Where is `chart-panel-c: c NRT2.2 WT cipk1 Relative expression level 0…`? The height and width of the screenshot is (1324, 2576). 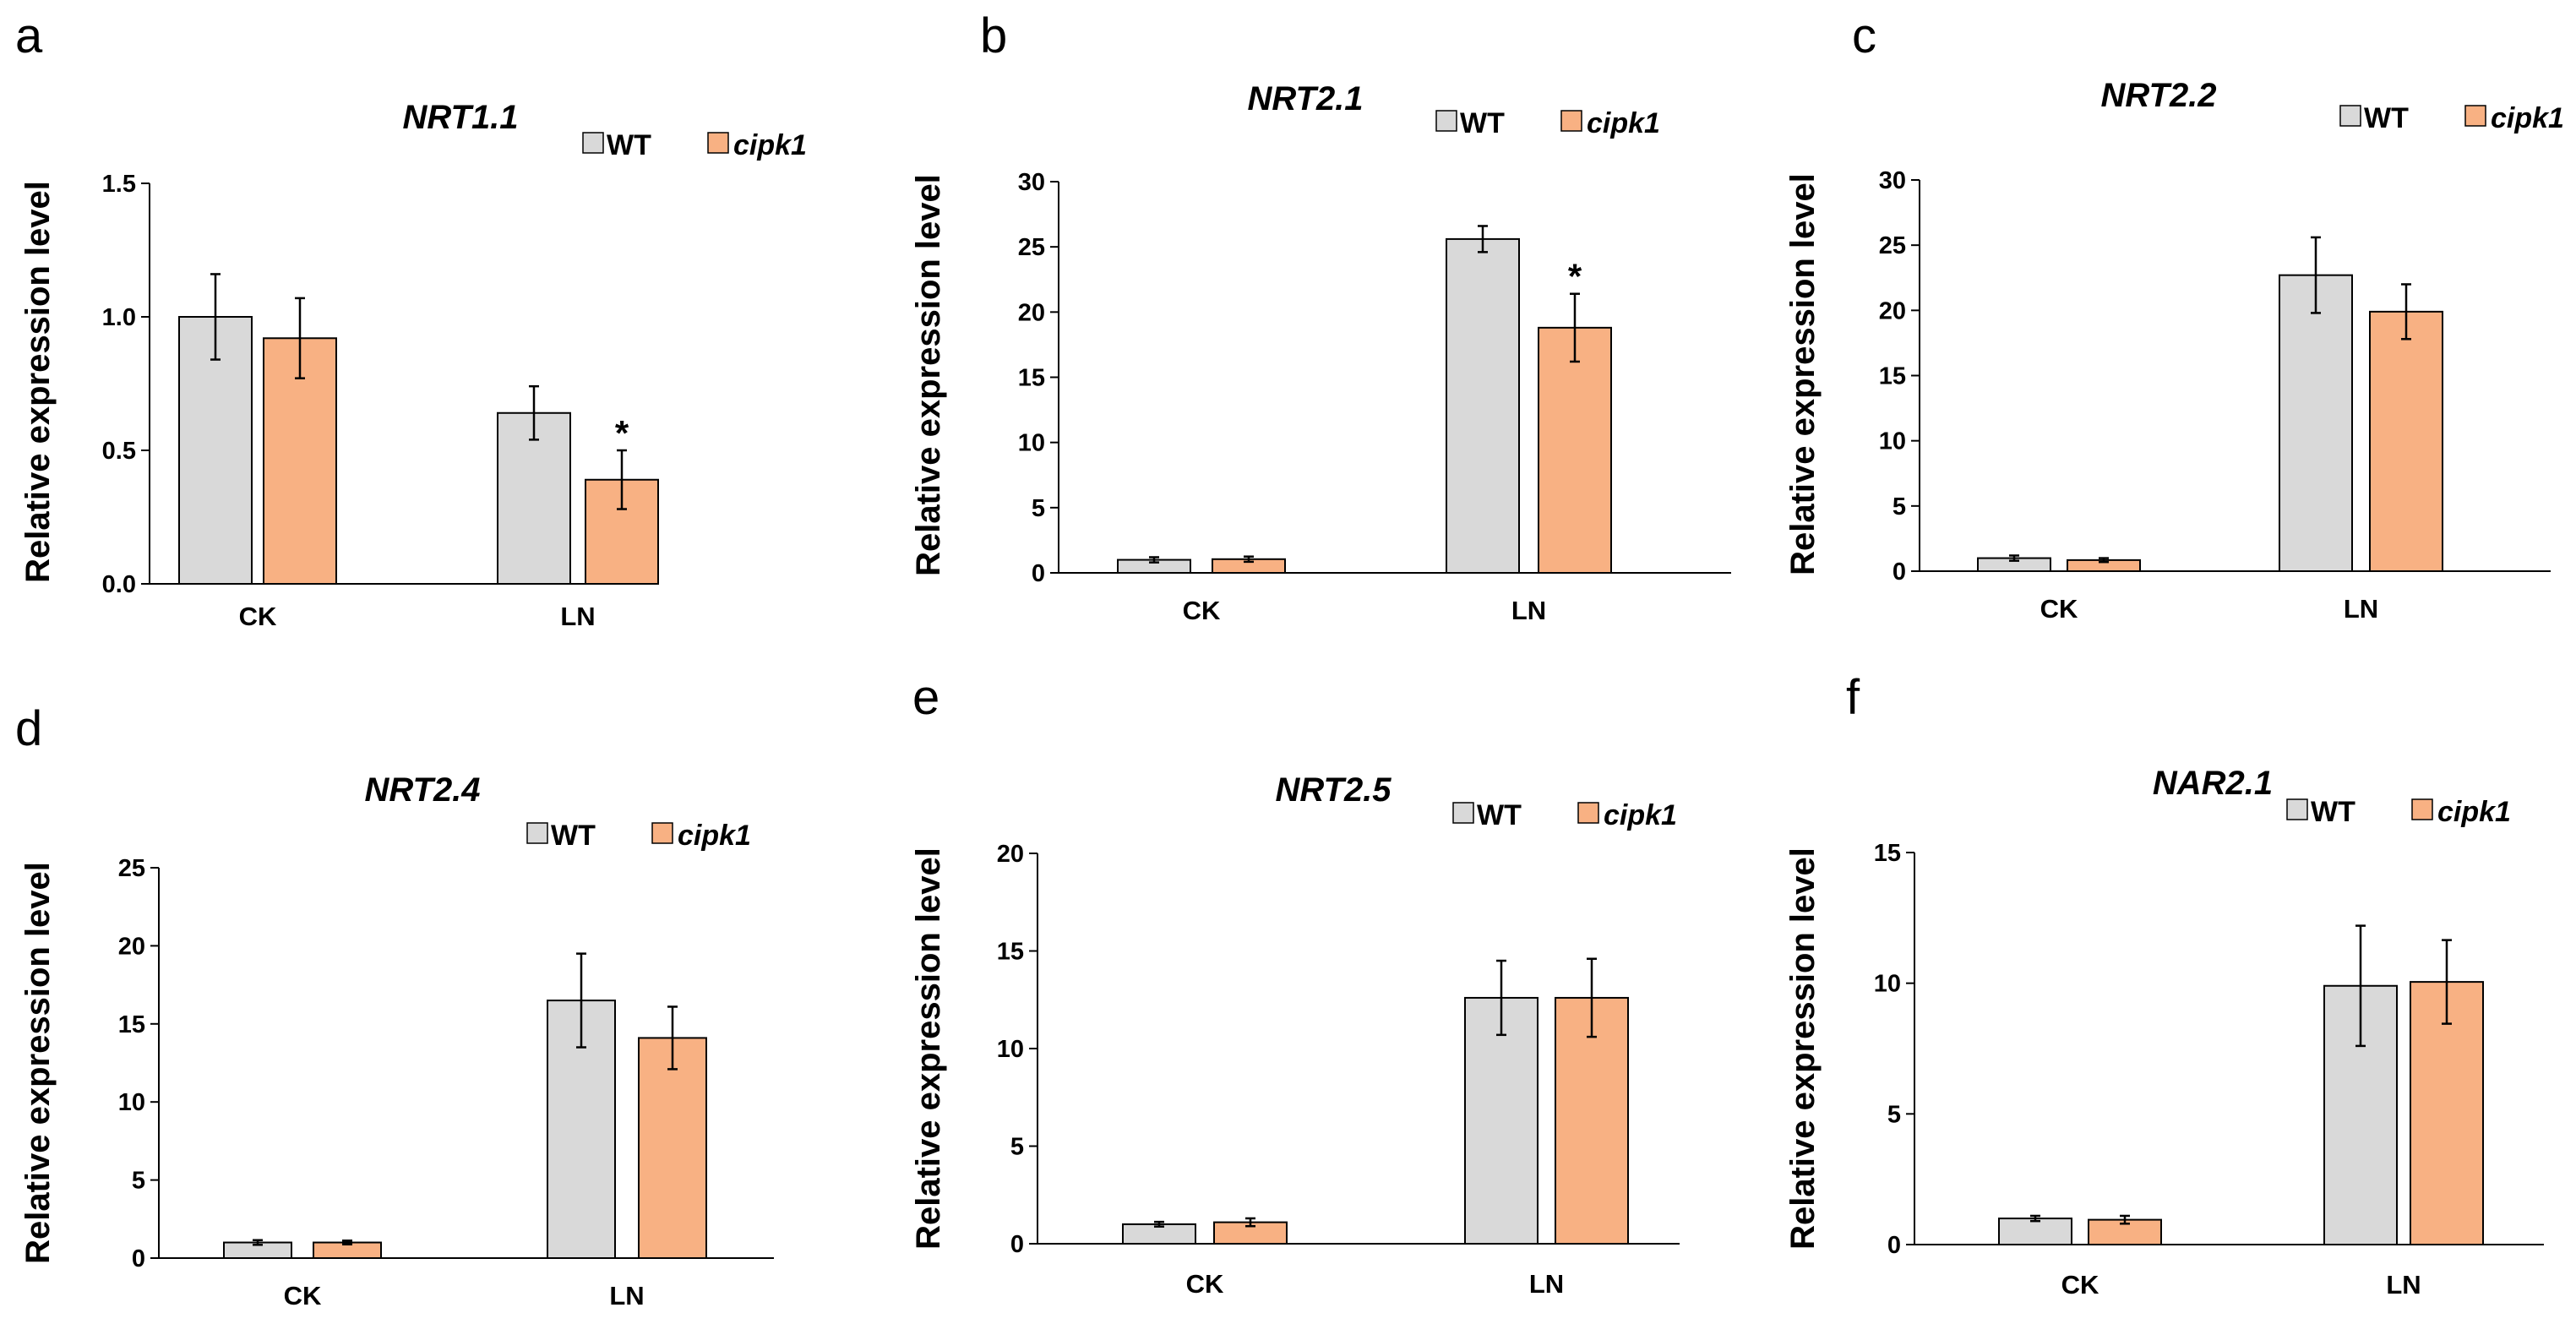
chart-panel-c: c NRT2.2 WT cipk1 Relative expression level 0… is located at coordinates (2174, 316).